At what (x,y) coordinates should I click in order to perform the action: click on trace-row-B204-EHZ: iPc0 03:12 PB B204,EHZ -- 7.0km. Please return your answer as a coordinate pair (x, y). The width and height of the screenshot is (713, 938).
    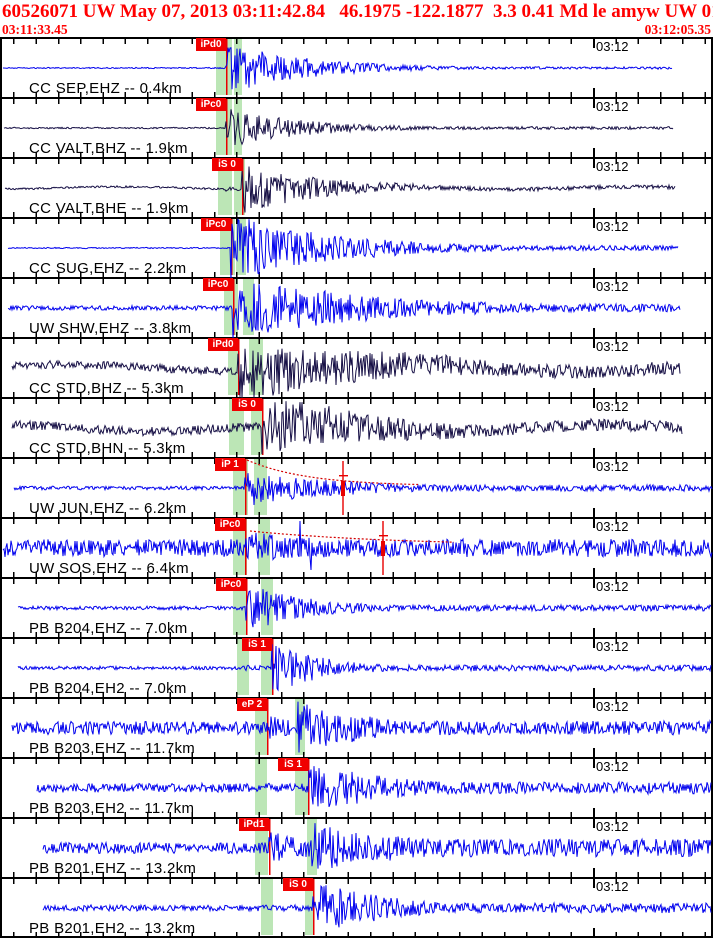
    Looking at the image, I should click on (356, 607).